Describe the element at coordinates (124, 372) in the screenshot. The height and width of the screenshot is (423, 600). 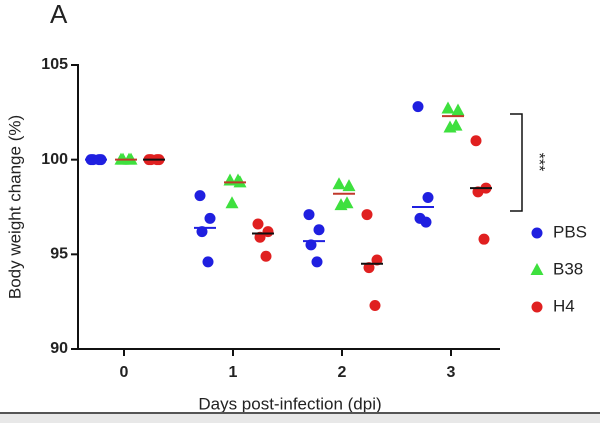
I see `x-tick-label: 0` at that location.